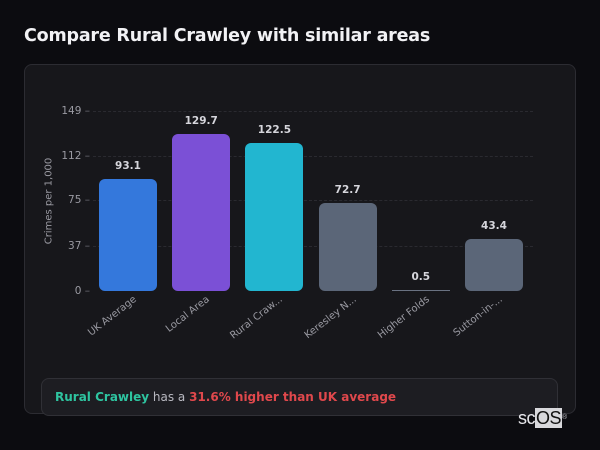 The width and height of the screenshot is (600, 450). What do you see at coordinates (75, 111) in the screenshot?
I see `y-tick-label: 149` at bounding box center [75, 111].